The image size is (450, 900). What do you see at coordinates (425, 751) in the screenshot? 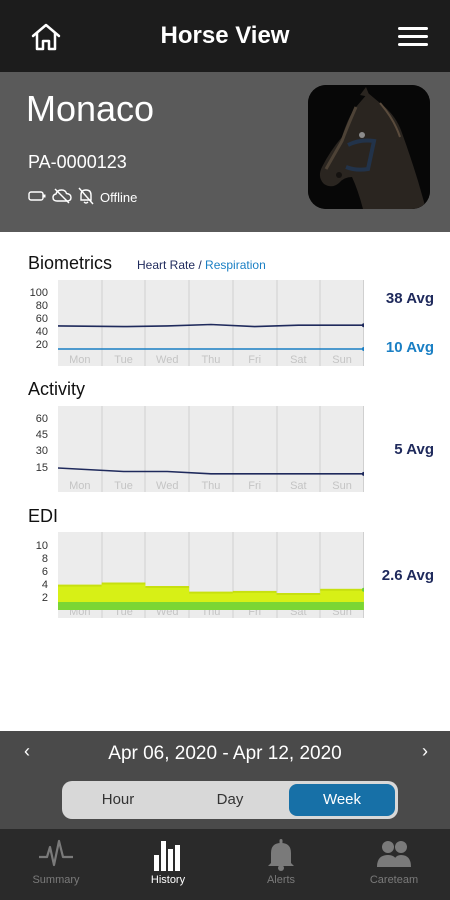
I see `next-week-arrow-icon: ›` at bounding box center [425, 751].